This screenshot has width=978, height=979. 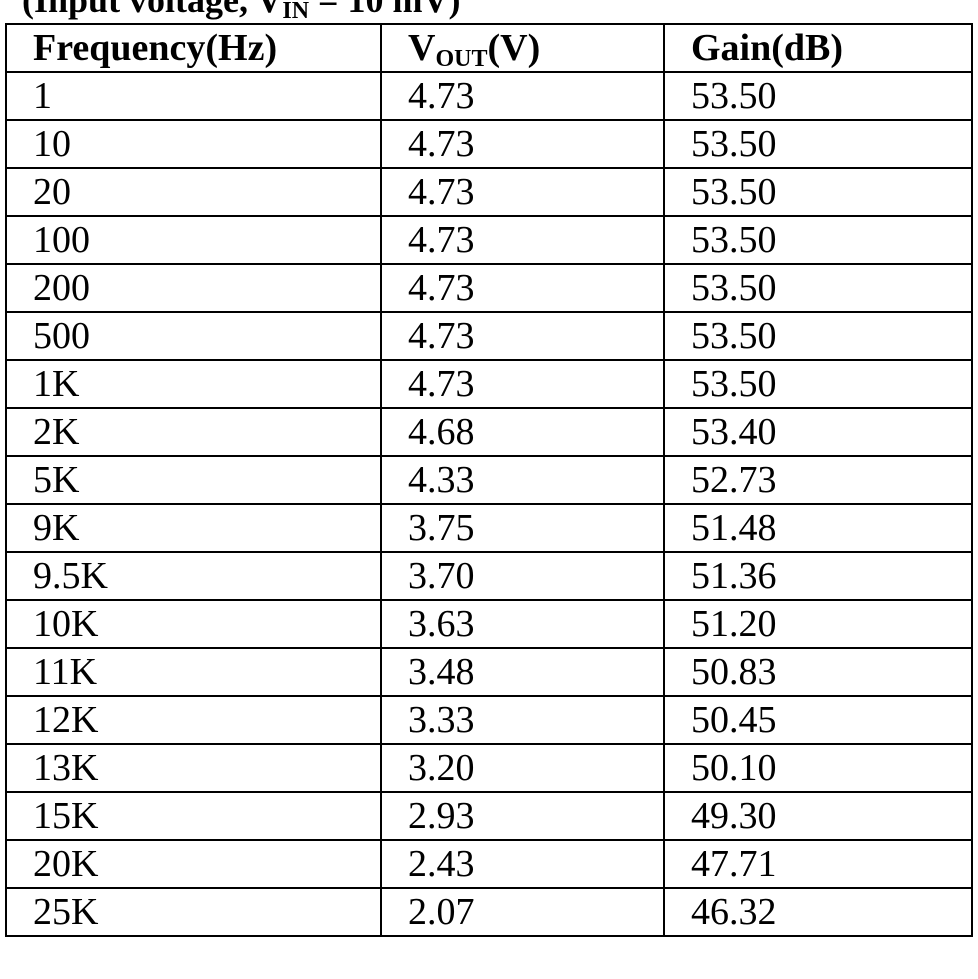 What do you see at coordinates (818, 576) in the screenshot?
I see `table-cell: 51.36` at bounding box center [818, 576].